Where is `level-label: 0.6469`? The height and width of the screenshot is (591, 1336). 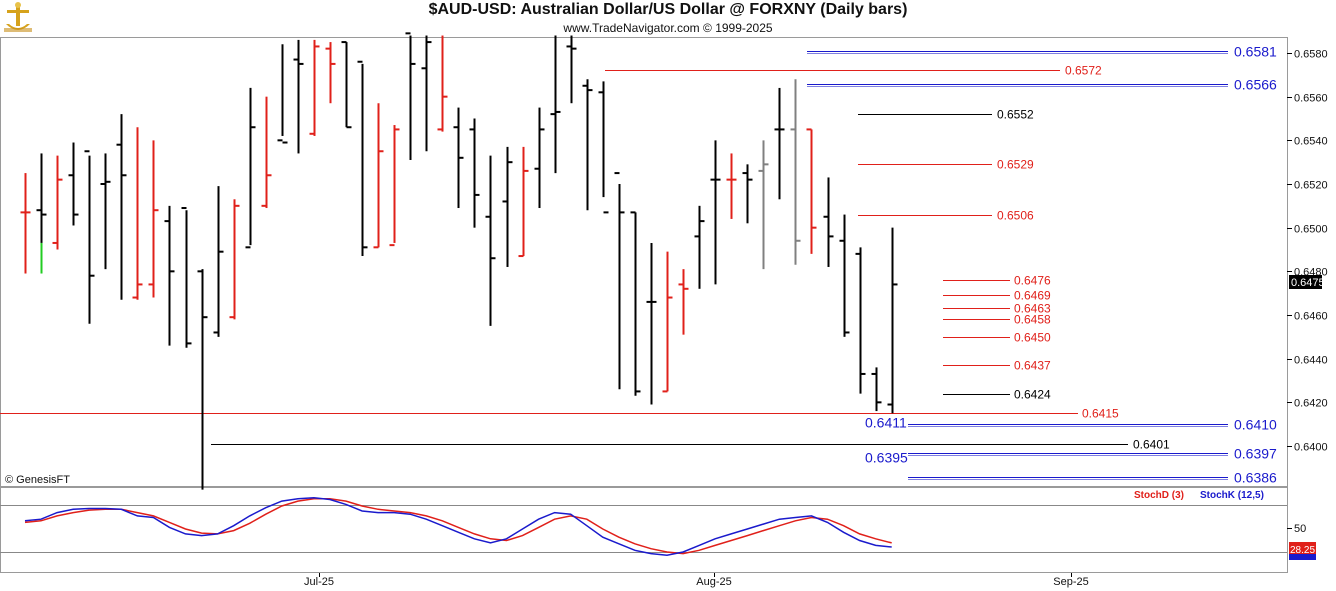
level-label: 0.6469 is located at coordinates (1032, 296).